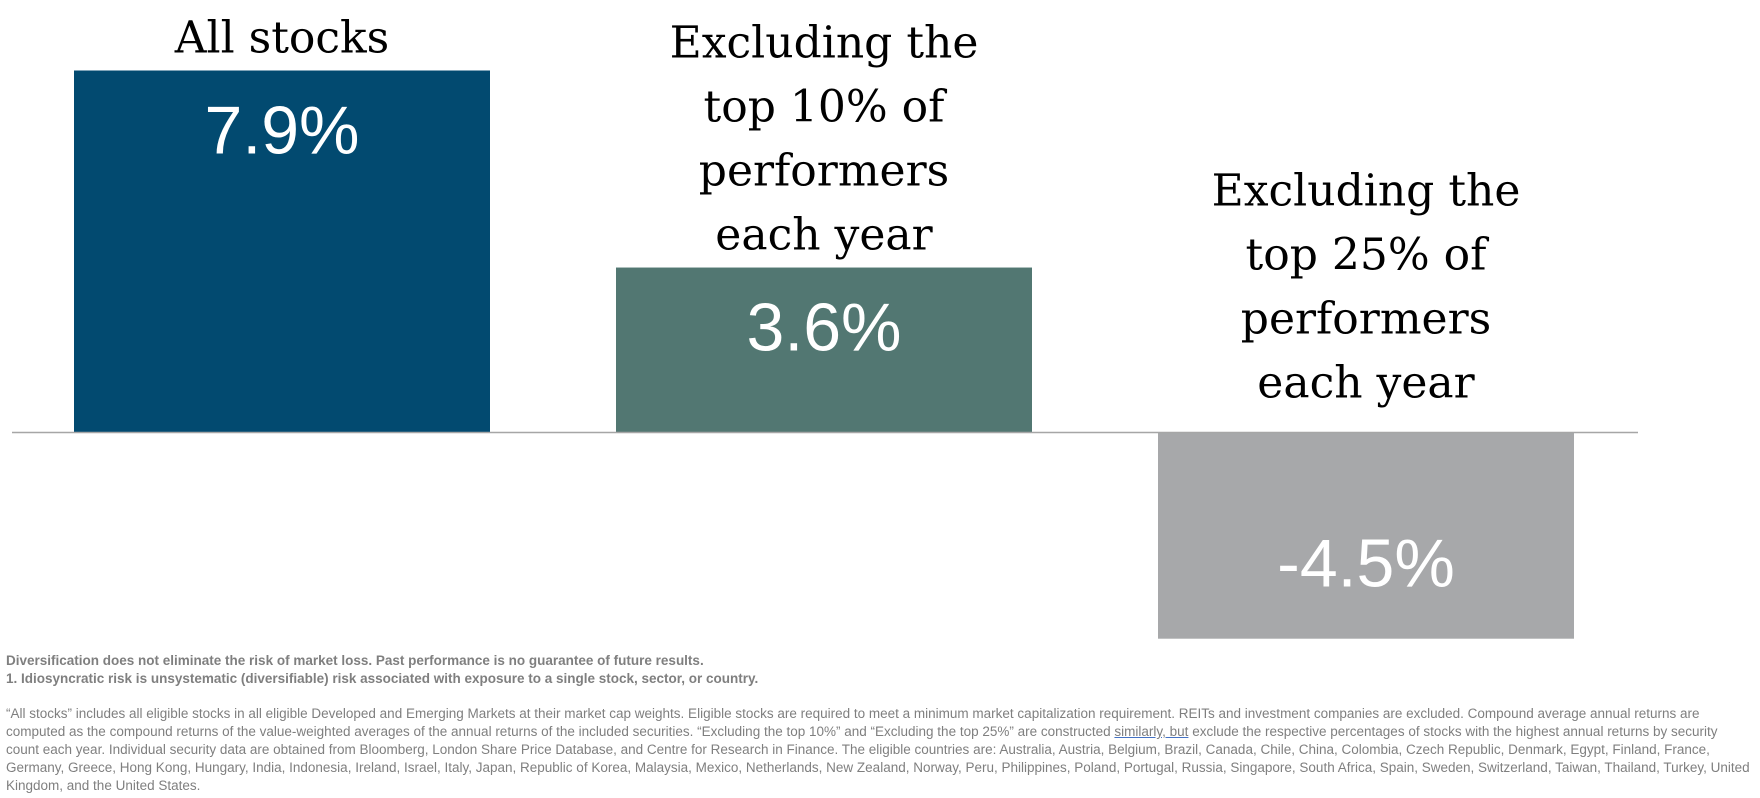 The width and height of the screenshot is (1760, 798). I want to click on source-text-underlined: similarly, but, so click(1151, 731).